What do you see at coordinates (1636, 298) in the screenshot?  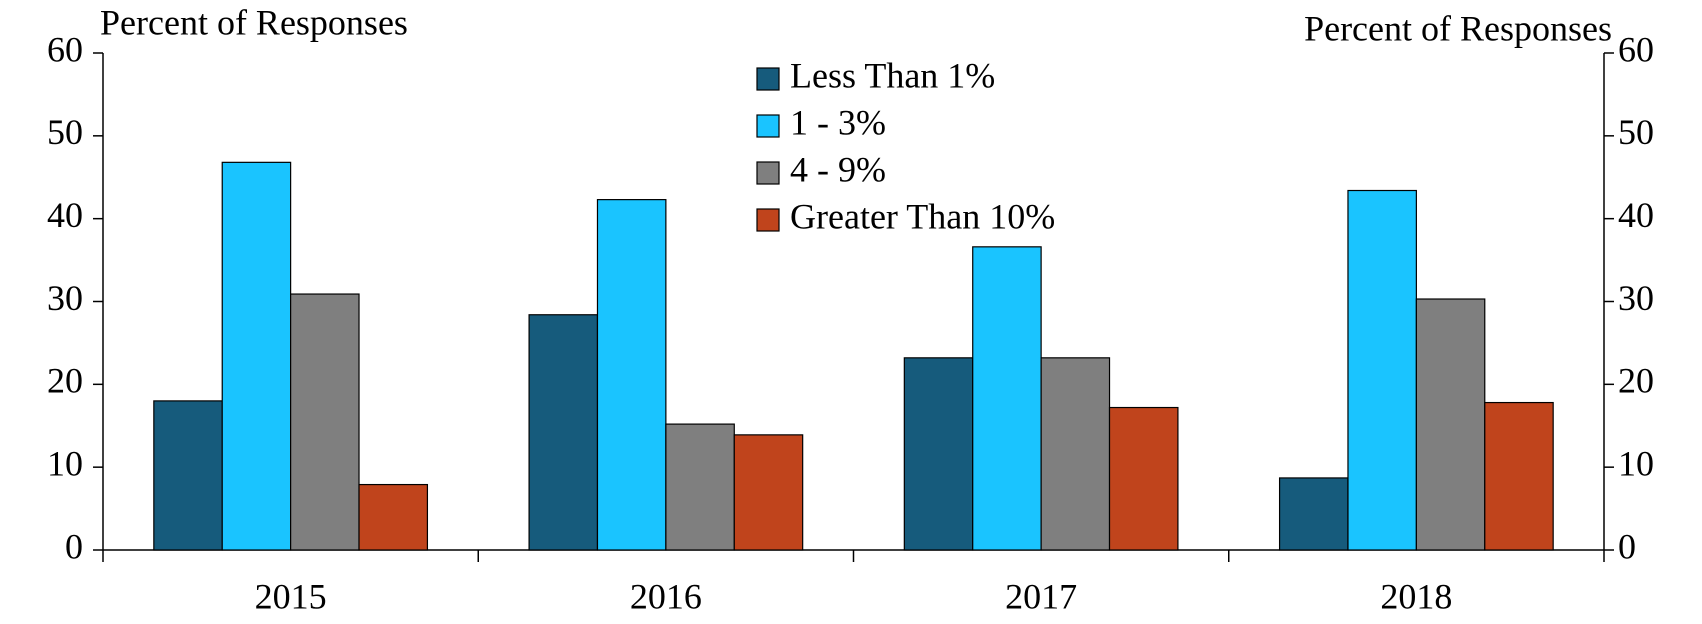 I see `y2-tick-label: 30` at bounding box center [1636, 298].